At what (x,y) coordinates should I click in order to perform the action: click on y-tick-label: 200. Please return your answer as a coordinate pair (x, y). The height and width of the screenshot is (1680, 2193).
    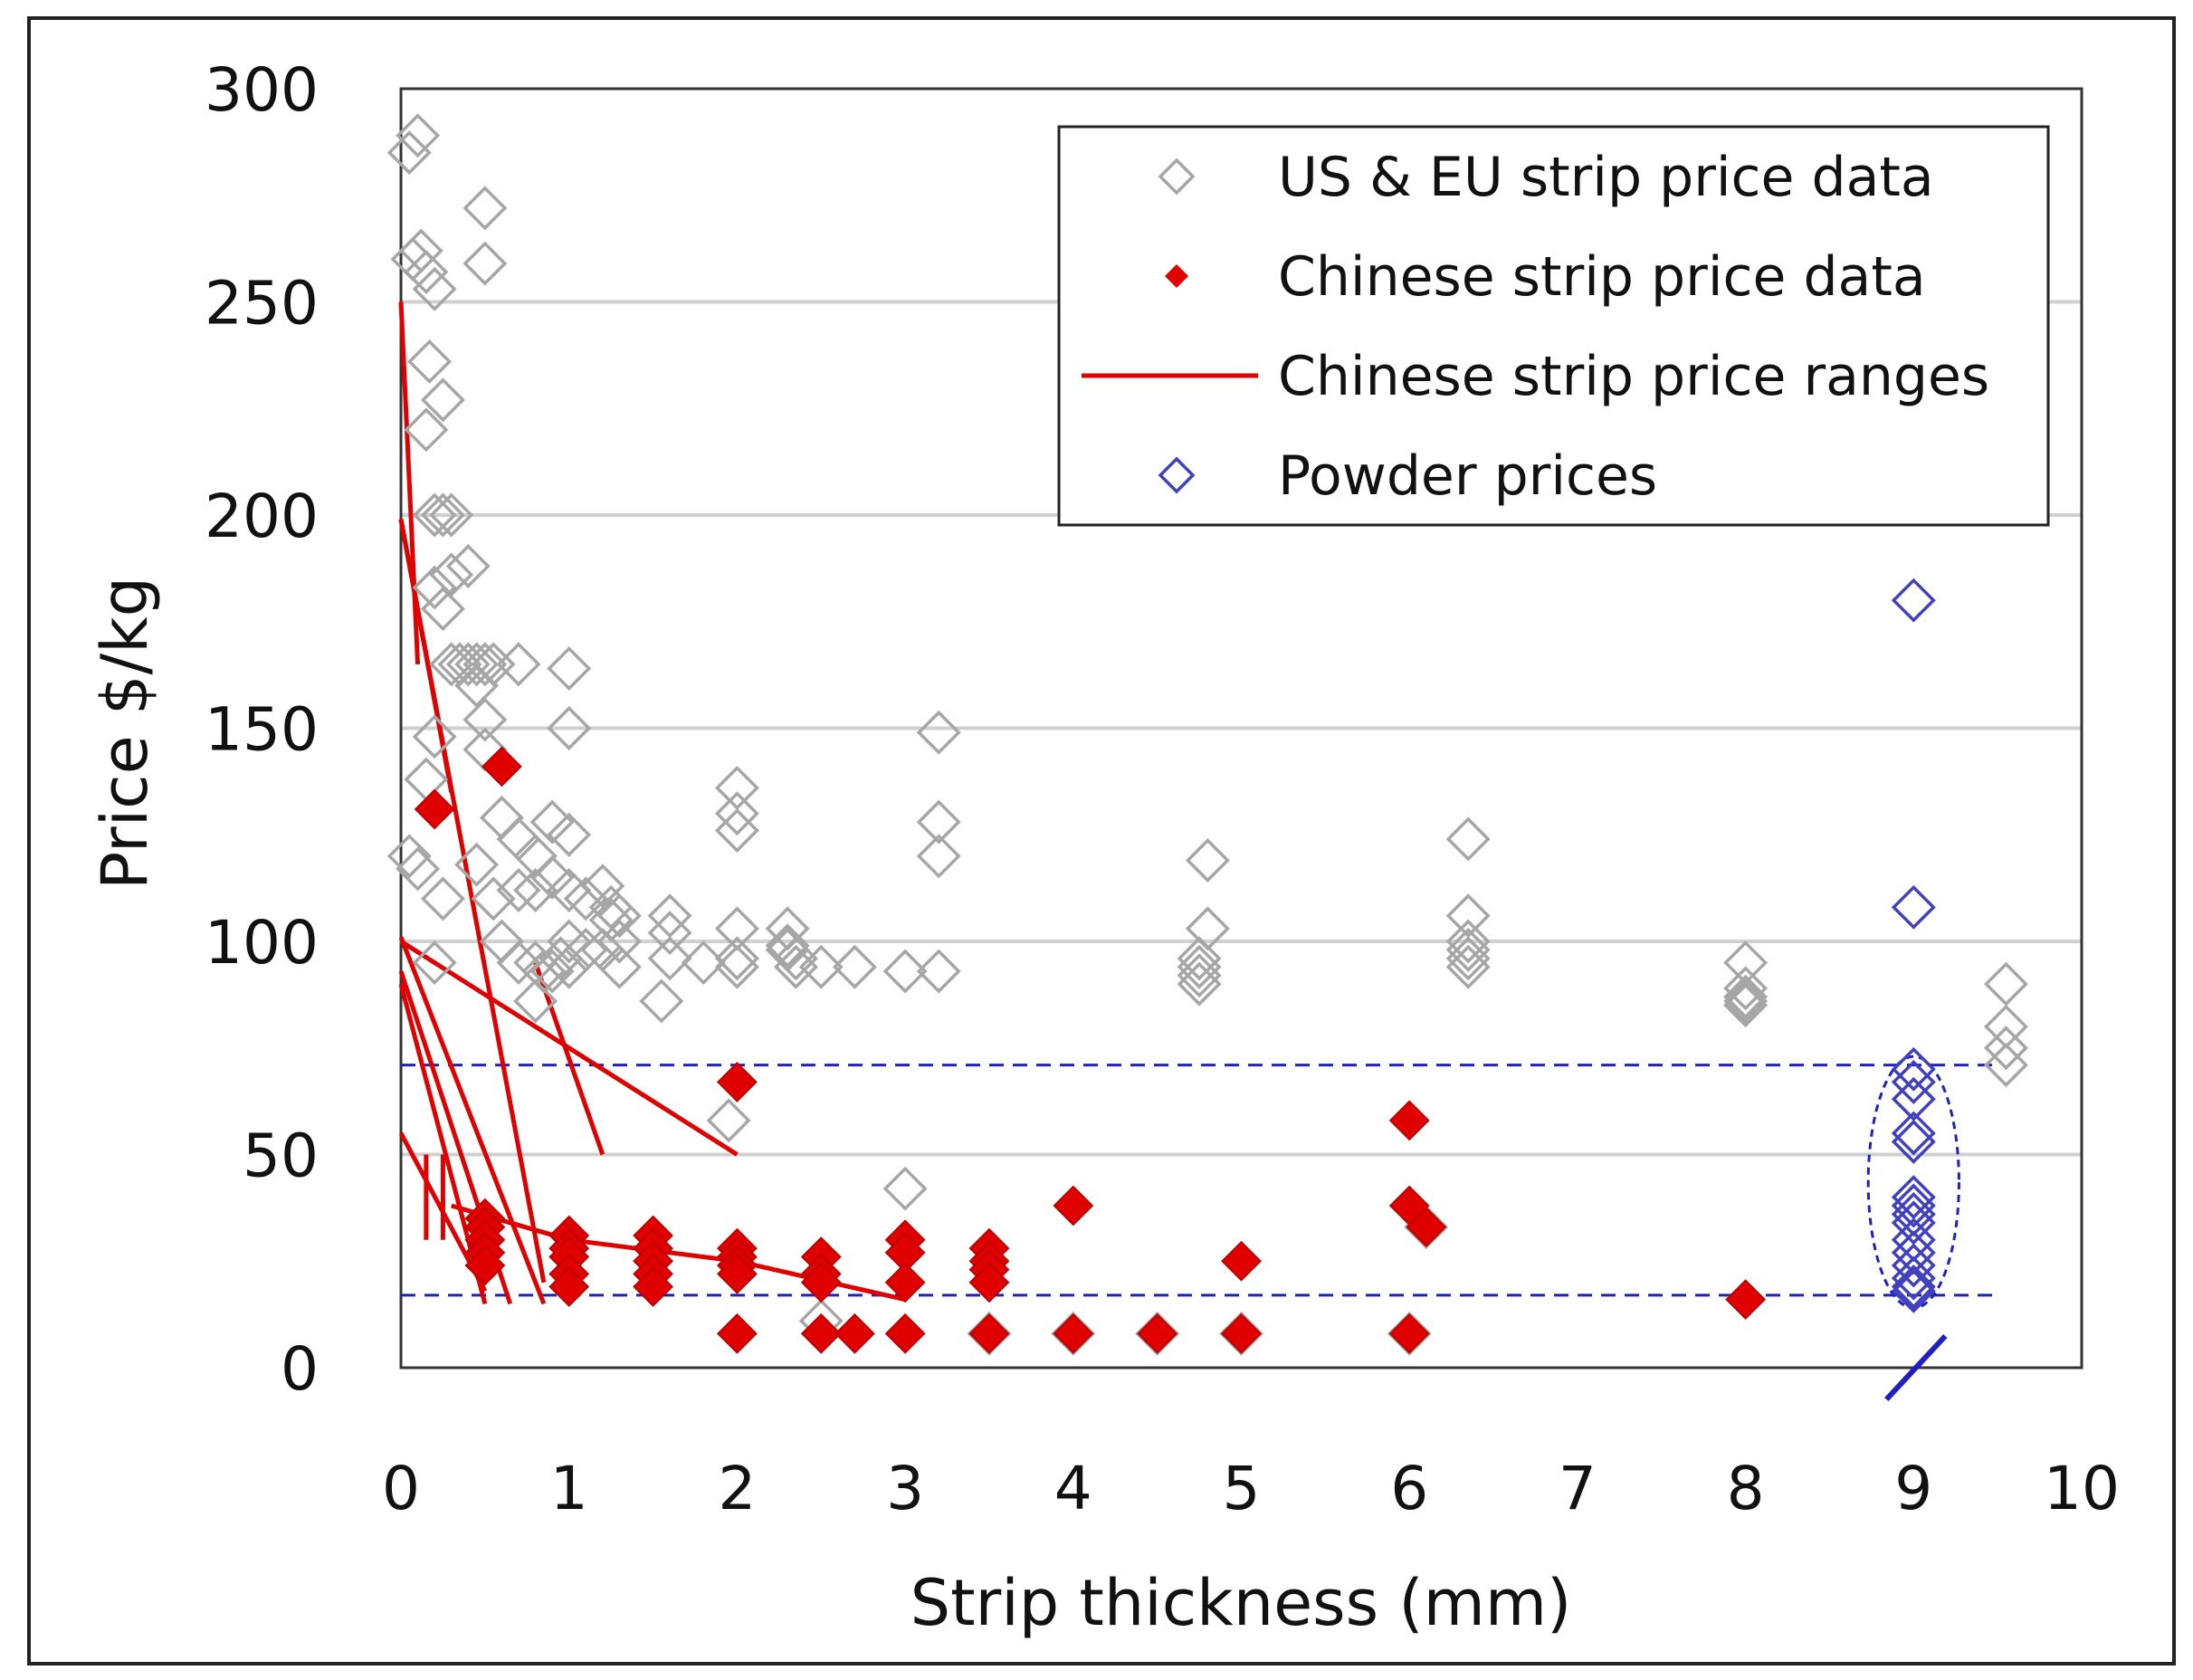
    Looking at the image, I should click on (262, 516).